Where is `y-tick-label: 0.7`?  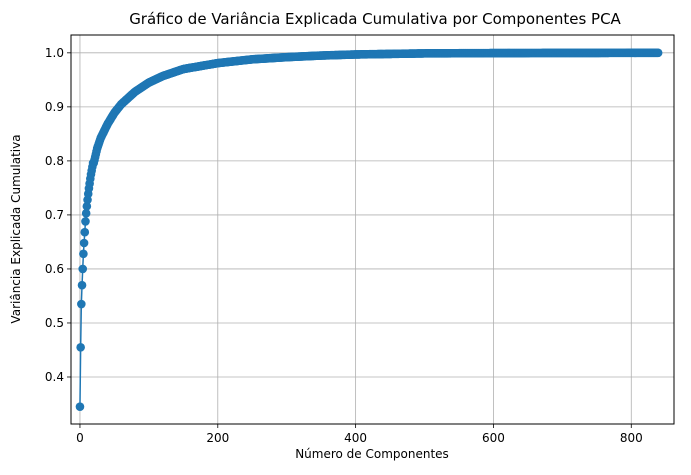 y-tick-label: 0.7 is located at coordinates (54, 215).